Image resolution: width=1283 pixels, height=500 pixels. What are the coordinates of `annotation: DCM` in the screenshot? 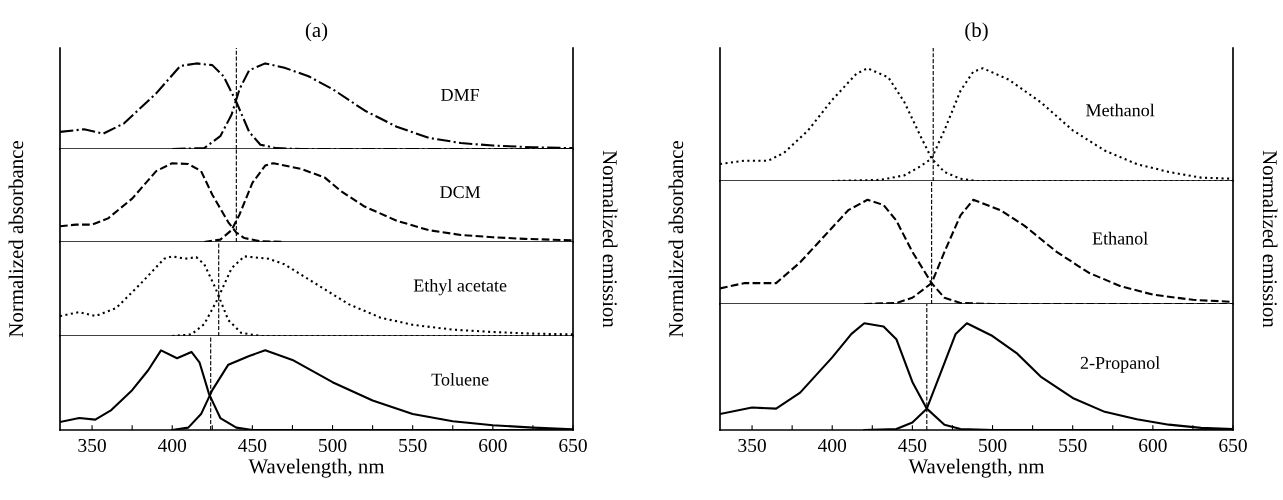 It's located at (460, 192).